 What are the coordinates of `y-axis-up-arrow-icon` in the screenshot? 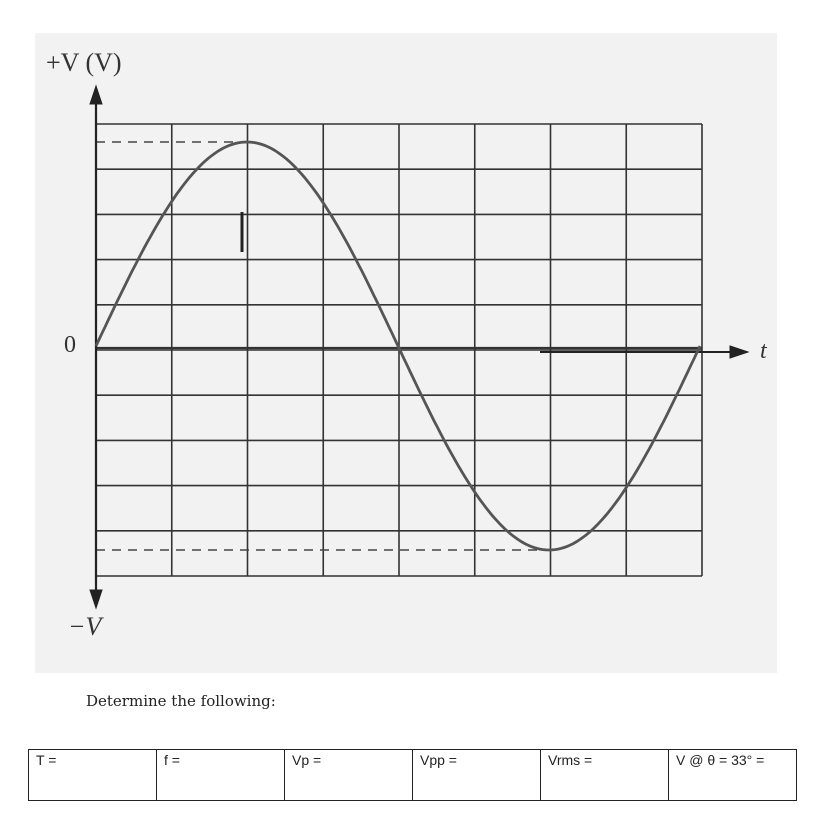 It's located at (96, 94).